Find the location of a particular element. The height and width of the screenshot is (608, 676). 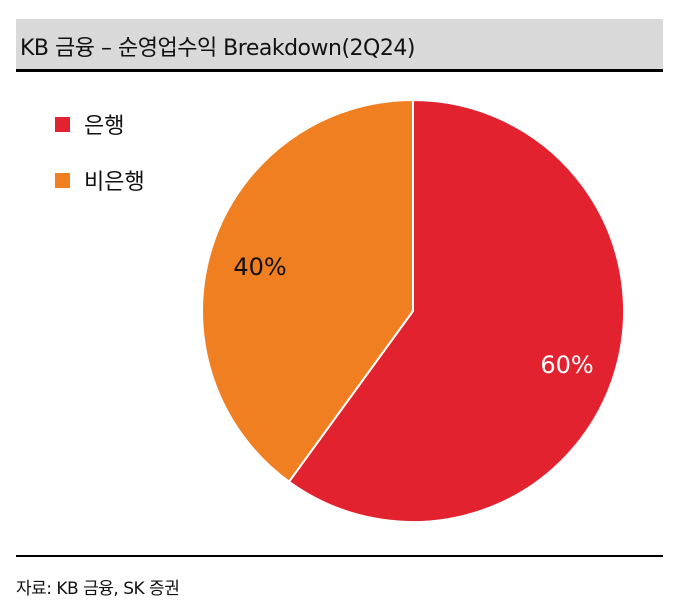

legend-item-nonbank: 비은행 is located at coordinates (100, 180).